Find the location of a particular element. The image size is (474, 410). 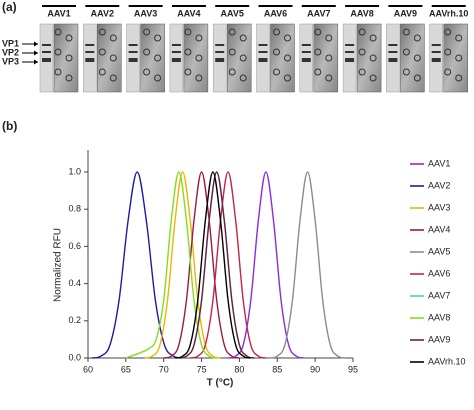

y-tick-label: 0.4 is located at coordinates (74, 283).